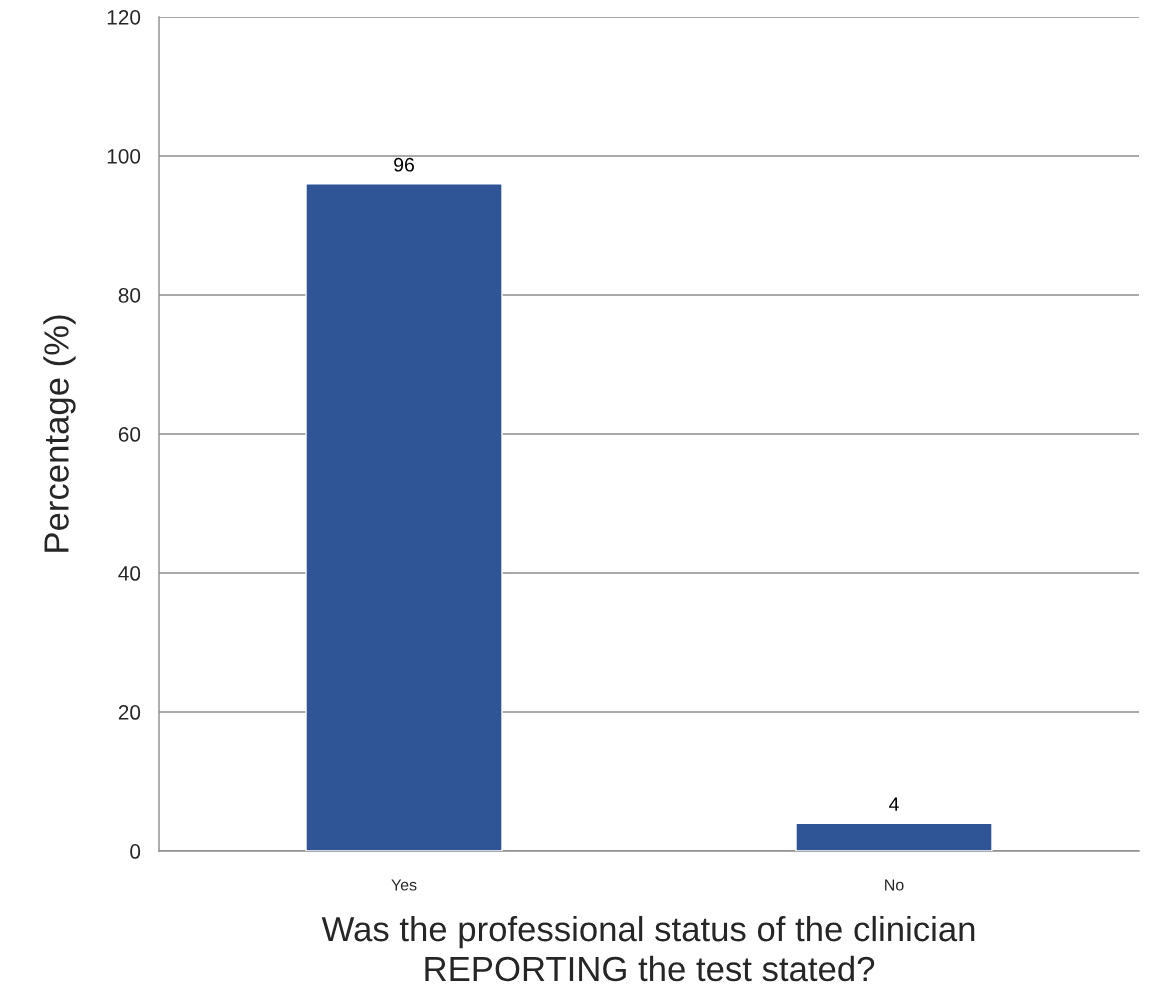 The height and width of the screenshot is (1005, 1149). Describe the element at coordinates (404, 164) in the screenshot. I see `data-label: 96` at that location.